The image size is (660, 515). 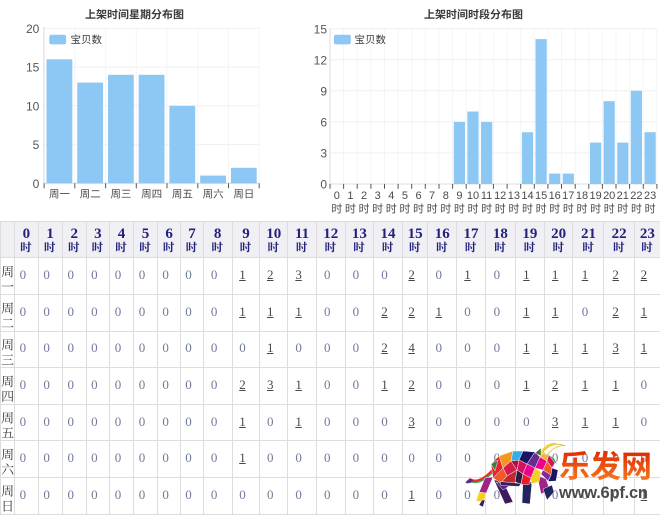 What do you see at coordinates (391, 196) in the screenshot?
I see `svg-text: 4` at bounding box center [391, 196].